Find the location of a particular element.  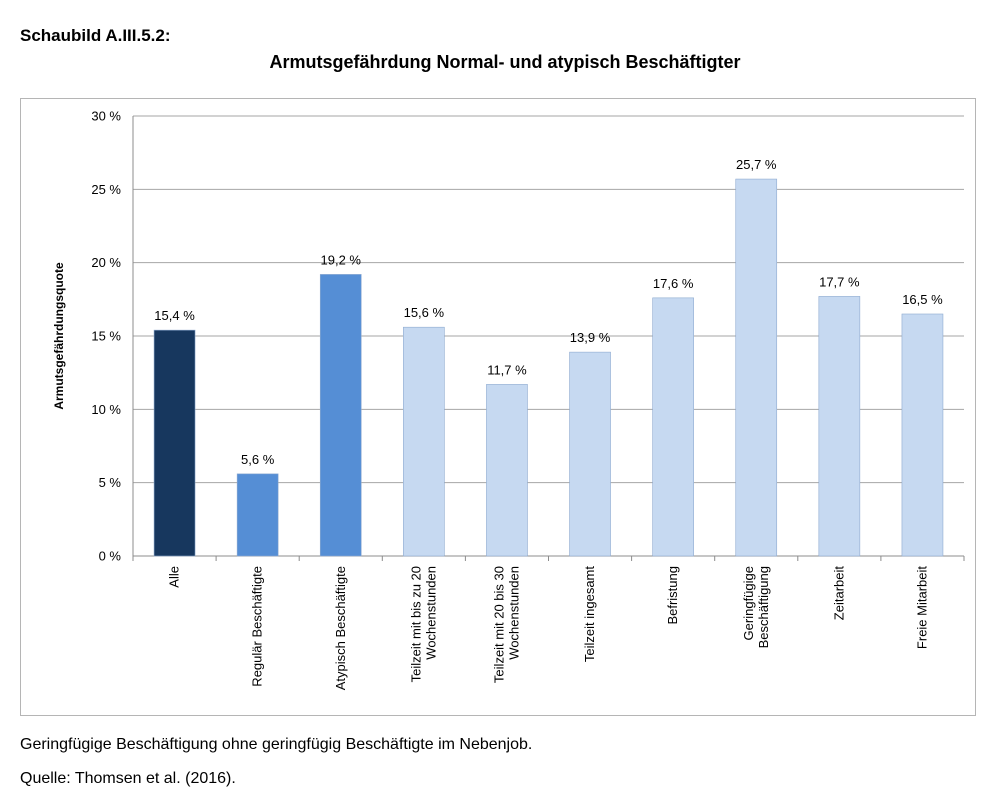

x-tick-label: Zeitarbeit is located at coordinates (838, 593).